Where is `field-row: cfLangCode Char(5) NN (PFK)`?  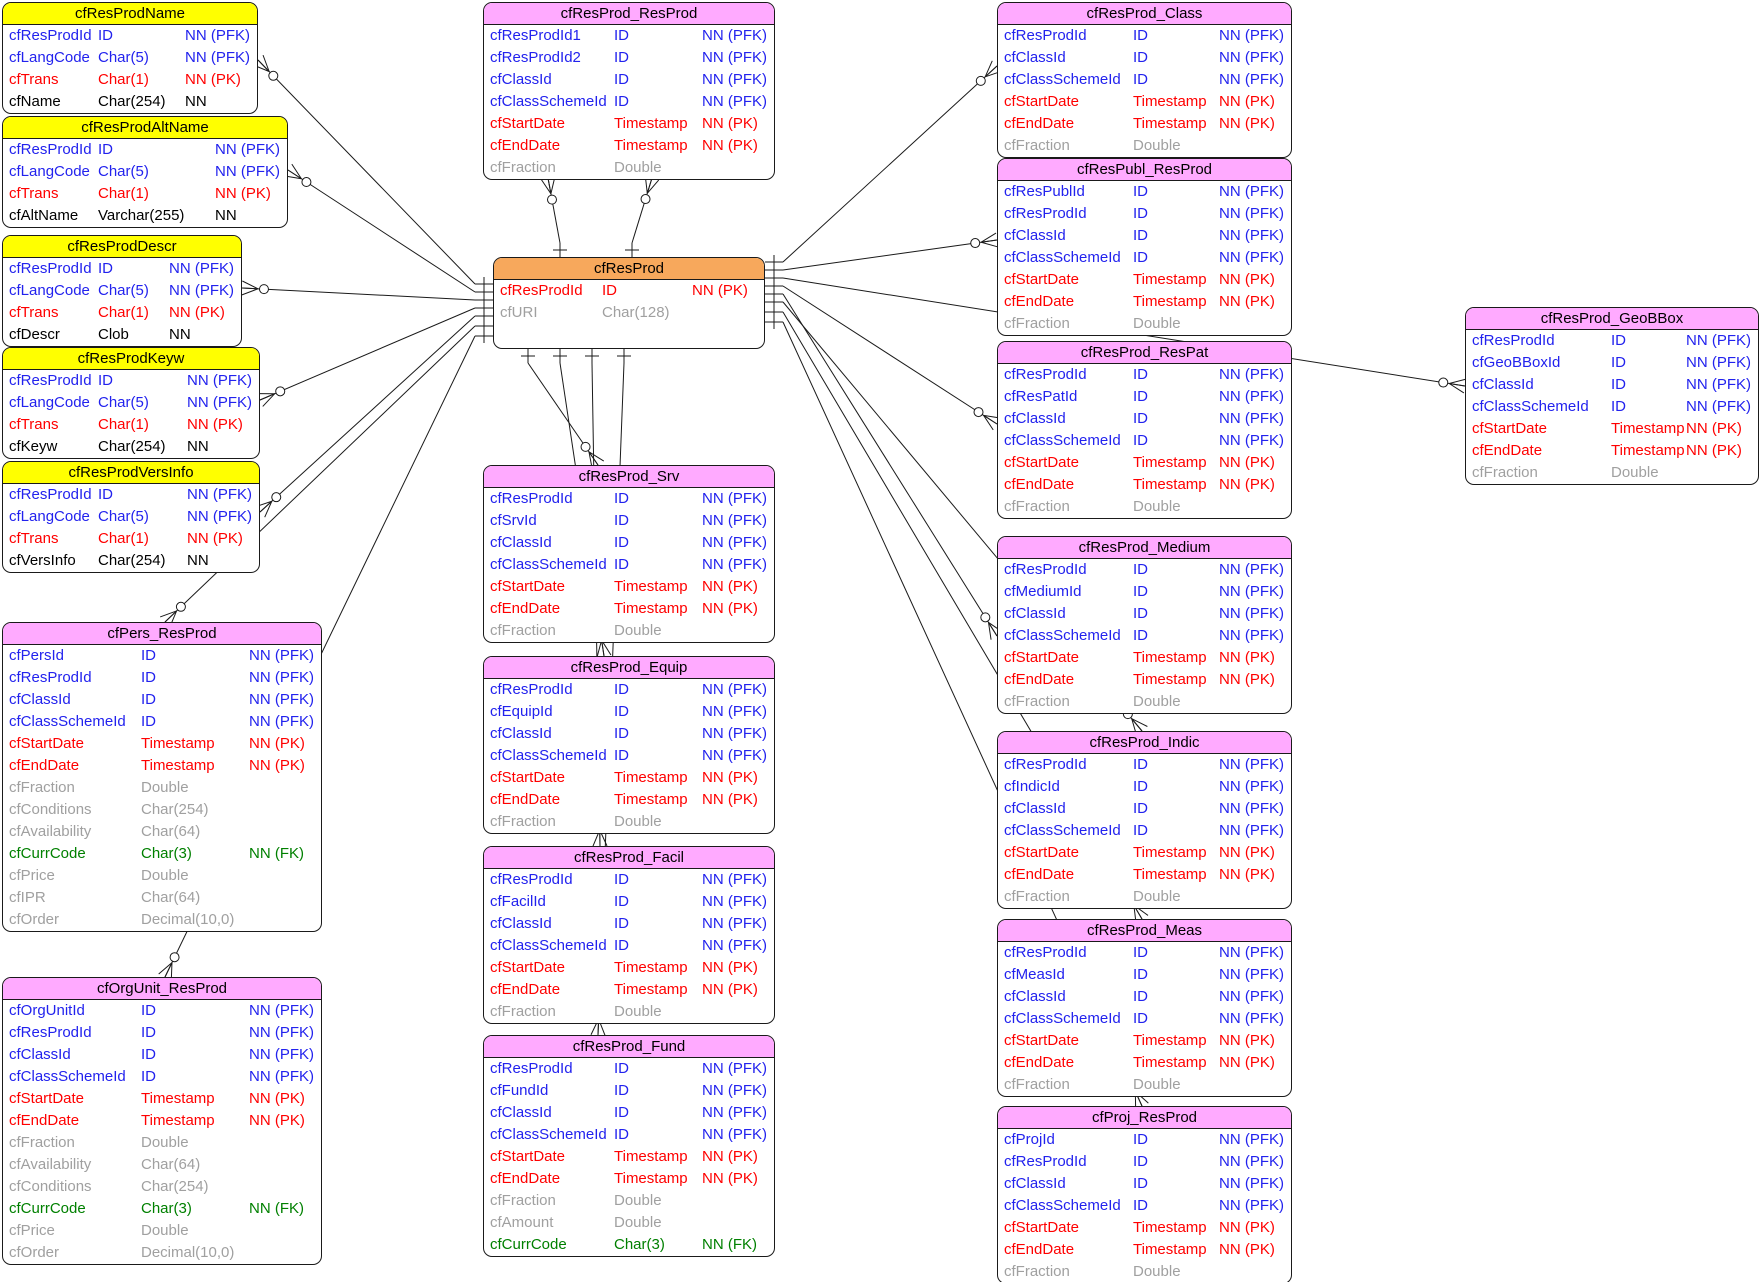
field-row: cfLangCode Char(5) NN (PFK) is located at coordinates (130, 58).